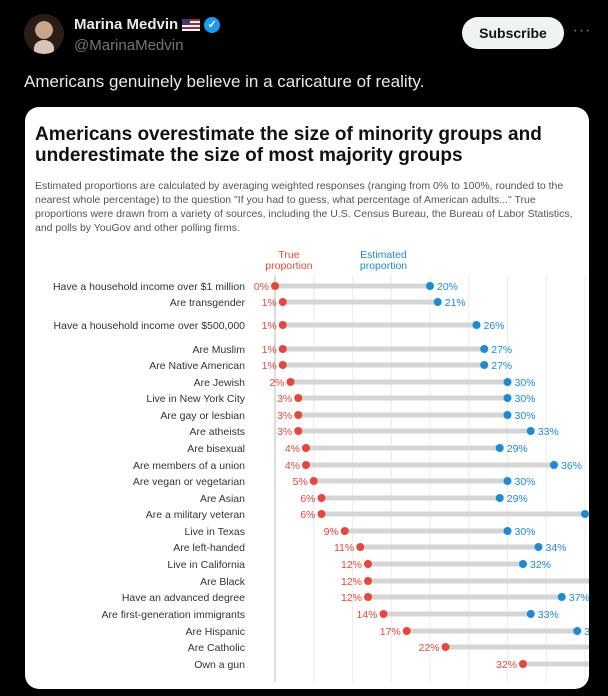  I want to click on true-value-label: 11%, so click(344, 548).